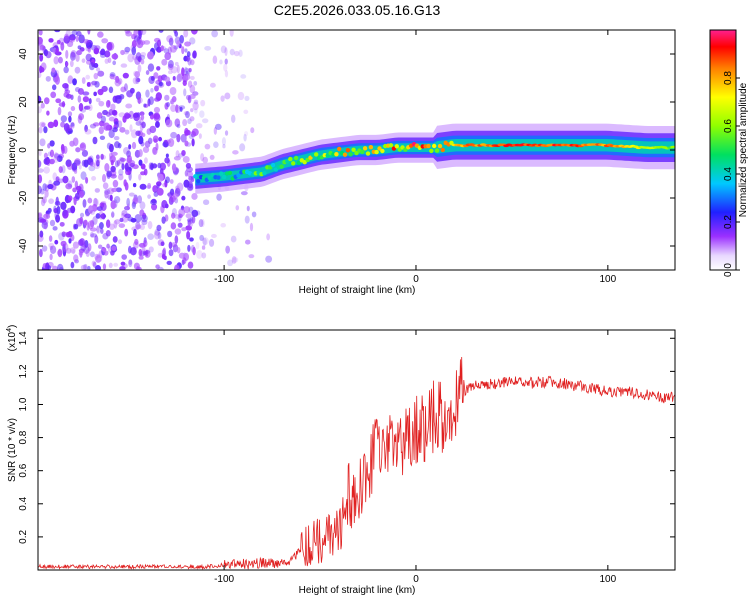  What do you see at coordinates (23, 470) in the screenshot?
I see `y-tick-label: 0.6` at bounding box center [23, 470].